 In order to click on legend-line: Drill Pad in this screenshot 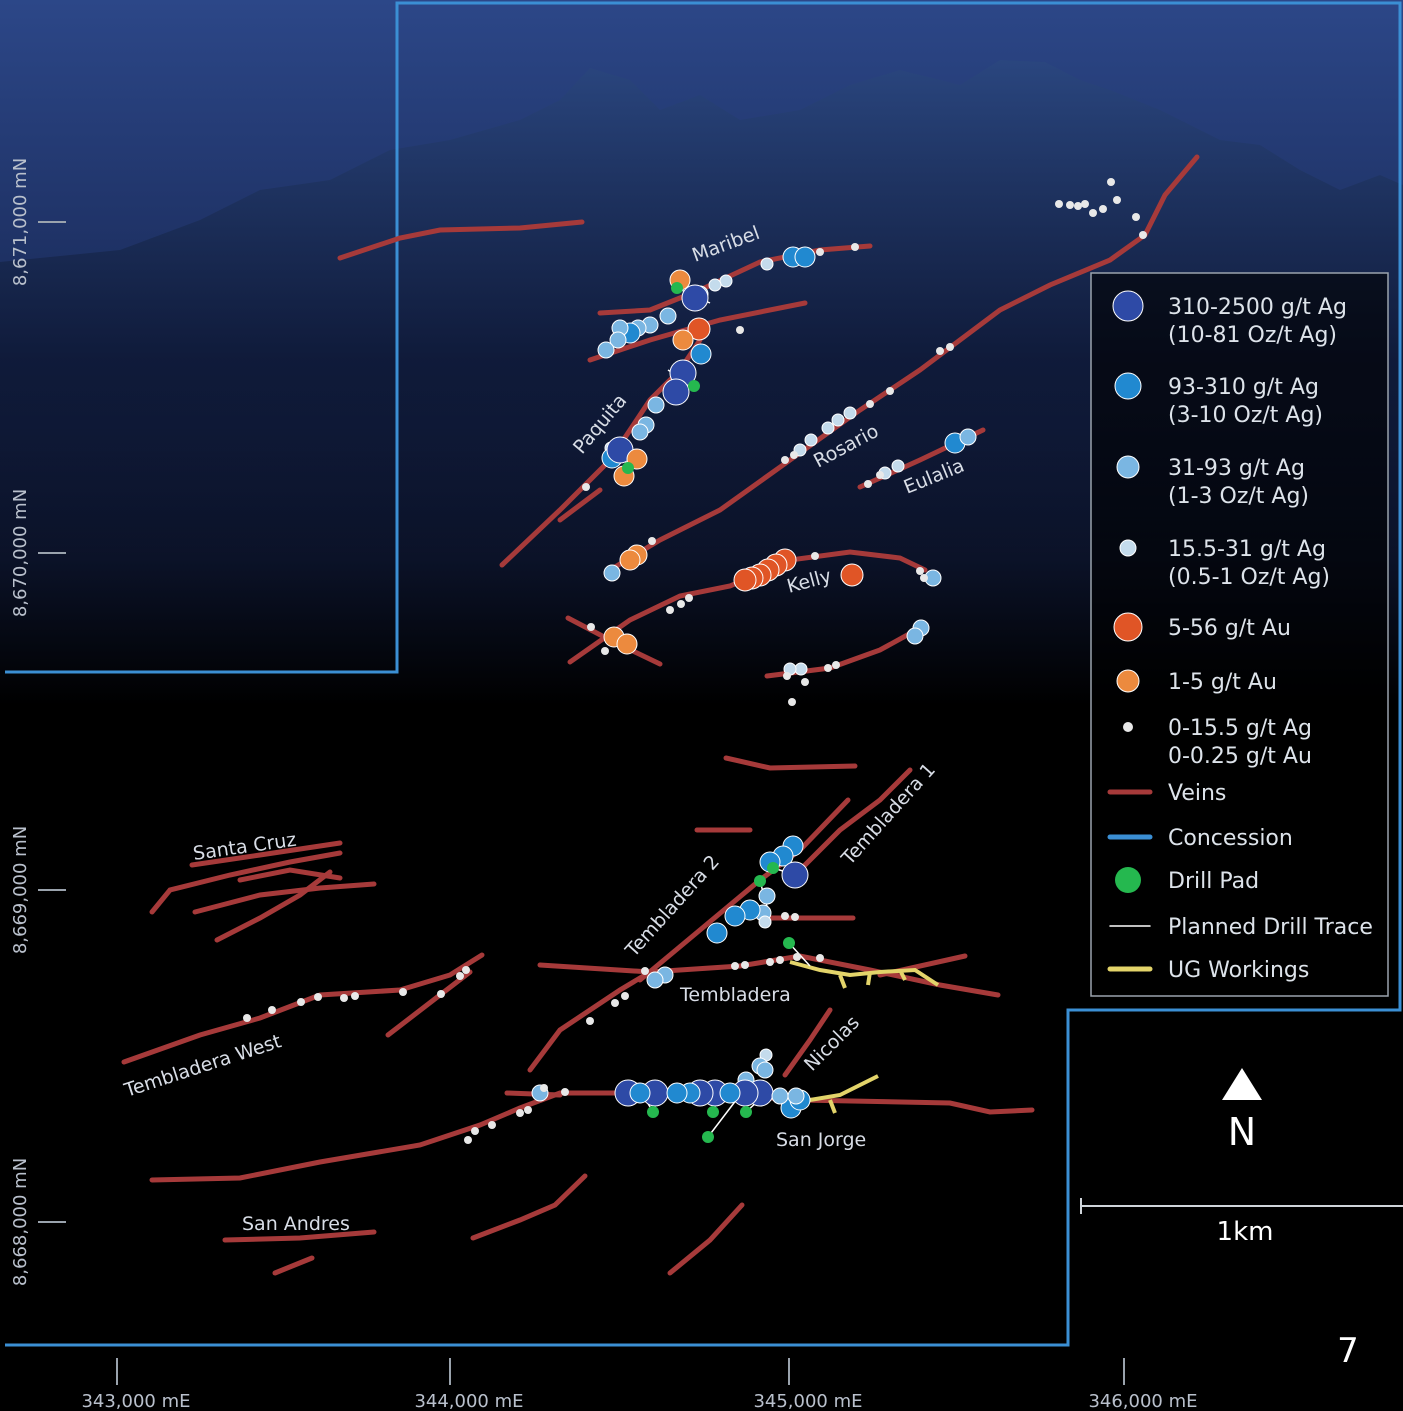, I will do `click(1213, 881)`.